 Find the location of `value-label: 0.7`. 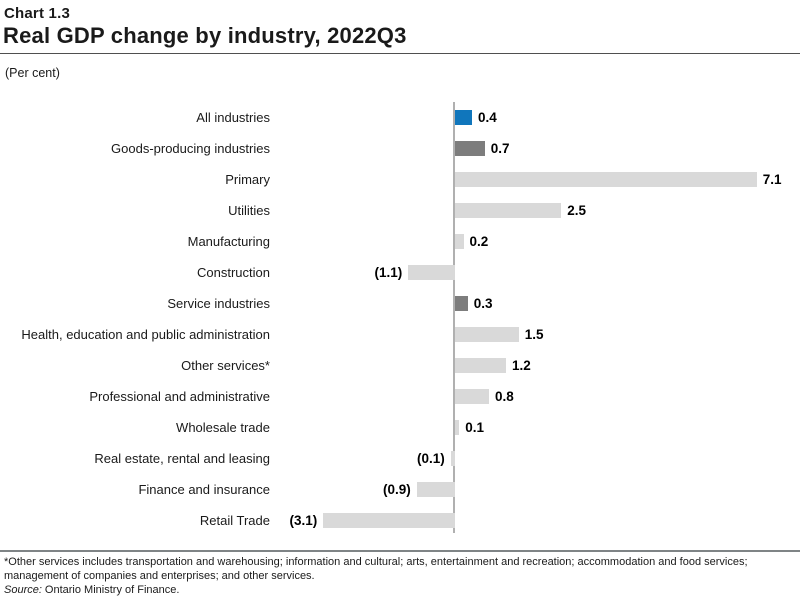

value-label: 0.7 is located at coordinates (500, 148).